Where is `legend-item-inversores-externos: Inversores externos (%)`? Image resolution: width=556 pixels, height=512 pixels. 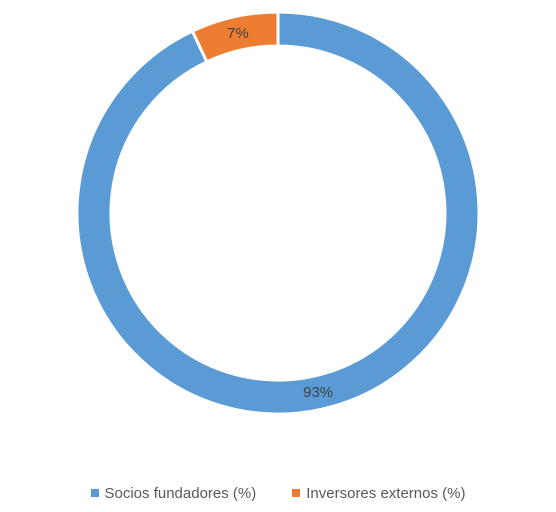 legend-item-inversores-externos: Inversores externos (%) is located at coordinates (378, 493).